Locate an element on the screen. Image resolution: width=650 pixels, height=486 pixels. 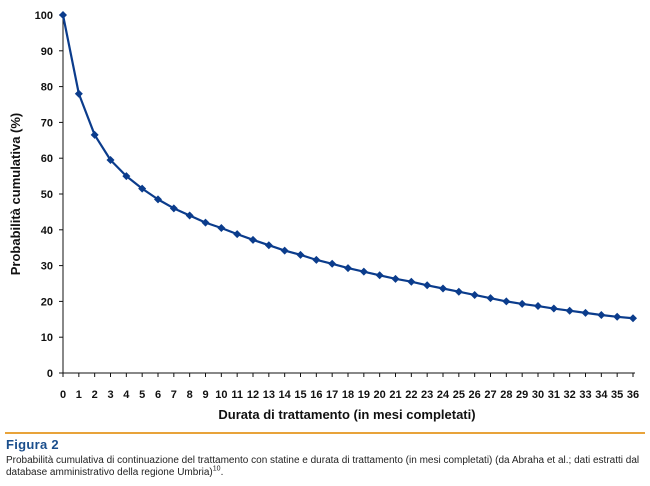
x-tick-label: 22 is located at coordinates (411, 395).